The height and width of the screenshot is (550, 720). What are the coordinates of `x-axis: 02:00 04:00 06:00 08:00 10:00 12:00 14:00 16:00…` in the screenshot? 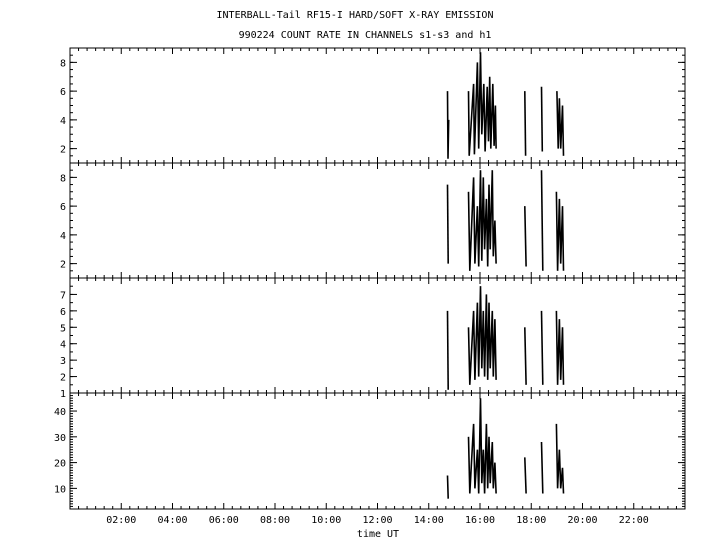 It's located at (377, 520).